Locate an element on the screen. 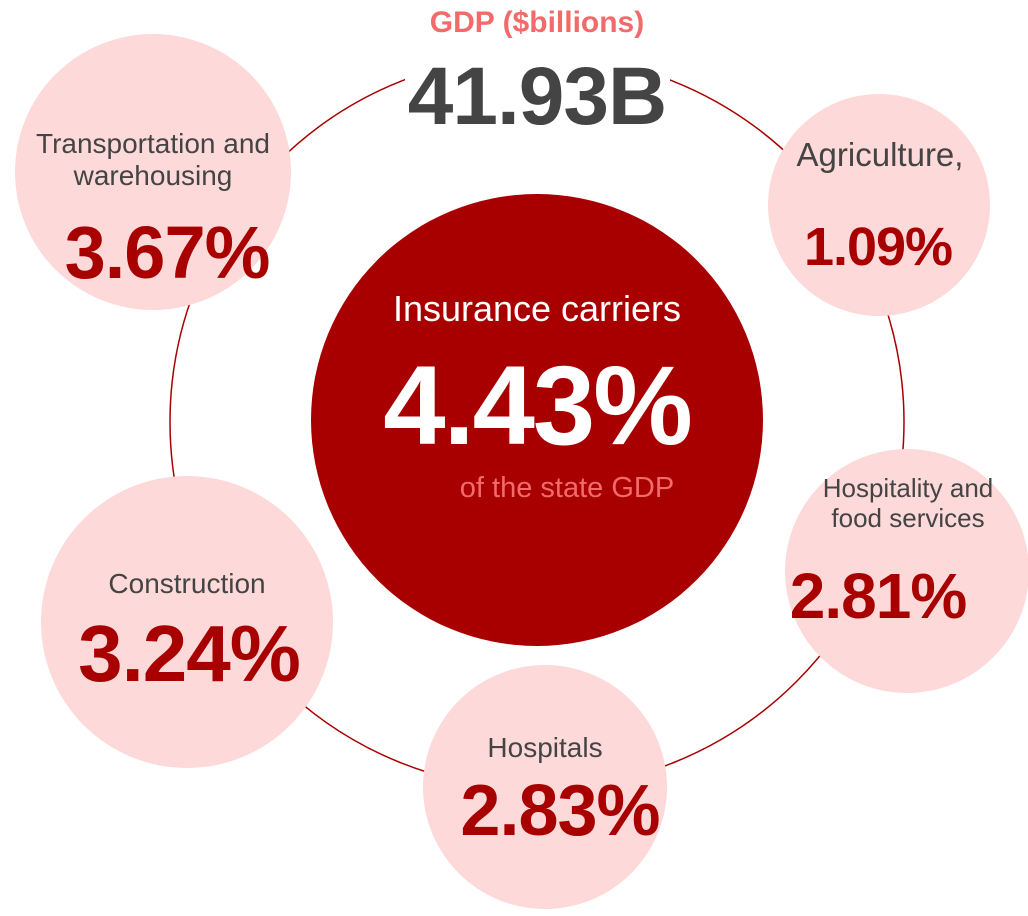 This screenshot has width=1028, height=916. node-label: Hospitals is located at coordinates (545, 747).